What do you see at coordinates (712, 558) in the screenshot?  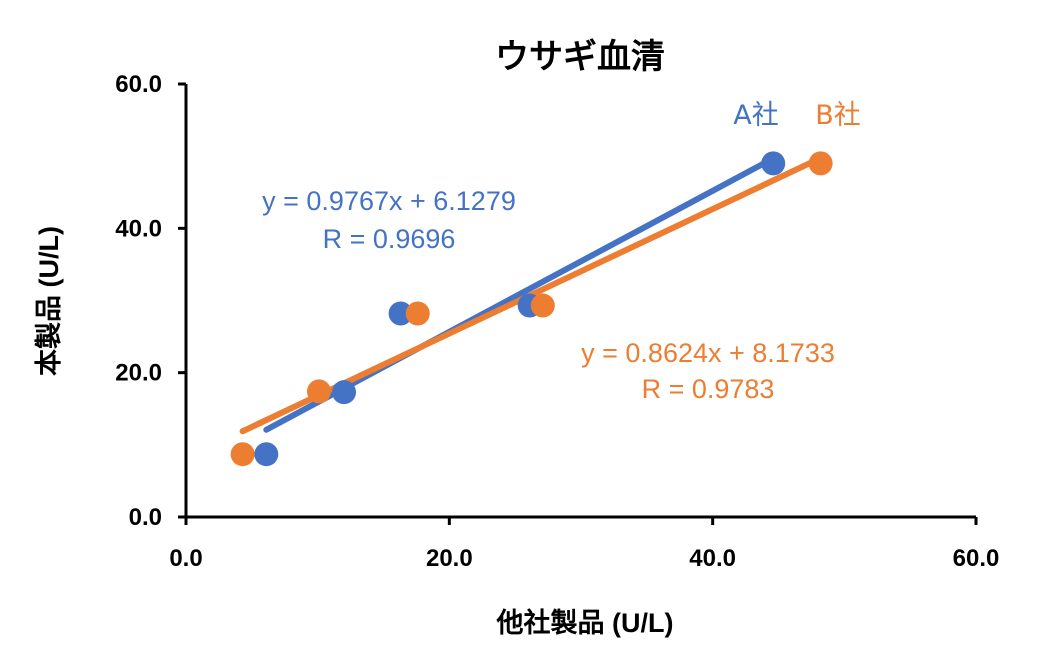 I see `x-tick-label: 40.0` at bounding box center [712, 558].